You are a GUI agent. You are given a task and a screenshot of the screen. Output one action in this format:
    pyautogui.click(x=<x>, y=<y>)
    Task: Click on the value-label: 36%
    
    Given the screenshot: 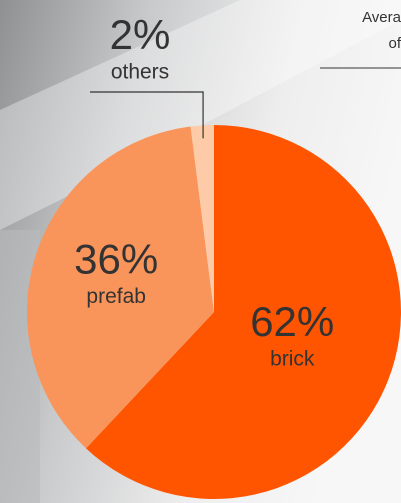 What is the action you would take?
    pyautogui.click(x=116, y=258)
    